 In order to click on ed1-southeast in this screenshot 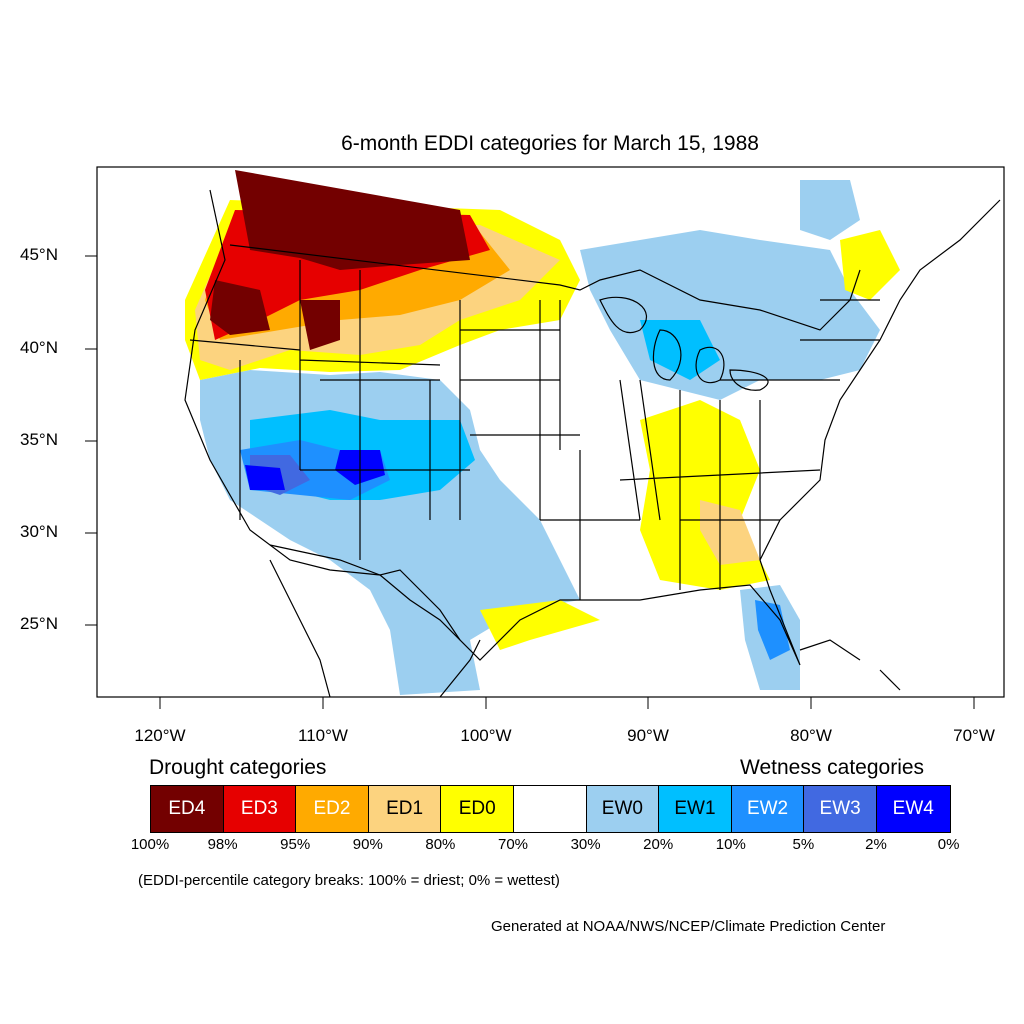, I will do `click(730, 532)`.